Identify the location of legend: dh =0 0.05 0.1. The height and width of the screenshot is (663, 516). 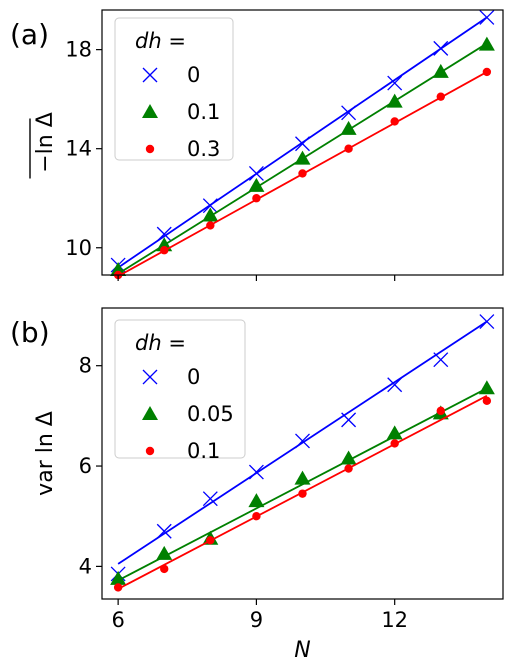
(180, 391).